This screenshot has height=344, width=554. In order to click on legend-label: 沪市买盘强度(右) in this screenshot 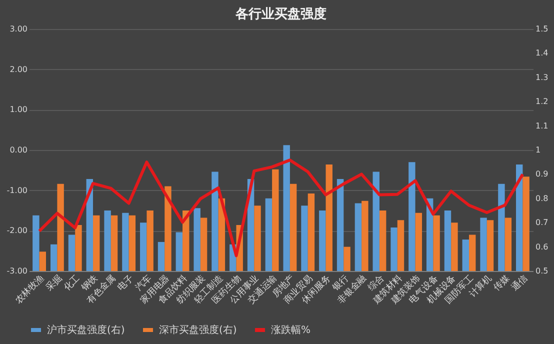, I will do `click(86, 330)`.